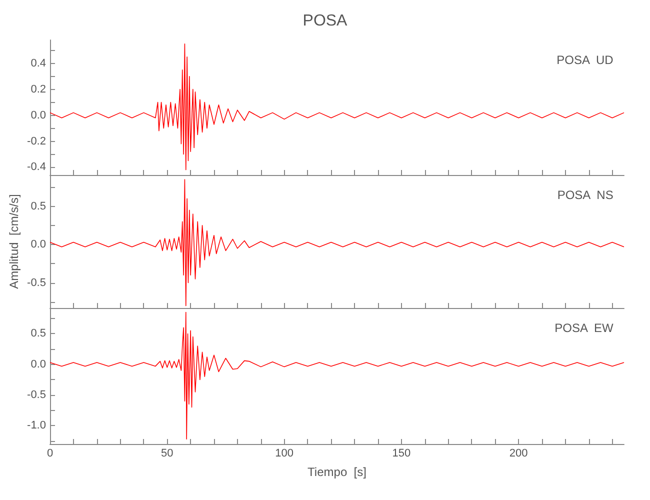 This screenshot has height=500, width=650. What do you see at coordinates (585, 60) in the screenshot?
I see `annotation: POSA UD` at bounding box center [585, 60].